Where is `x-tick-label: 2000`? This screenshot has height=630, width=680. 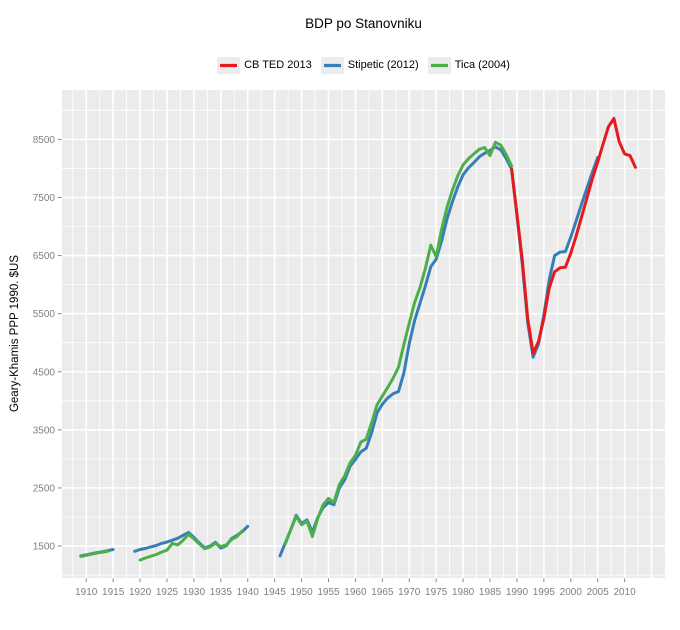 x-tick-label: 2000 is located at coordinates (571, 592).